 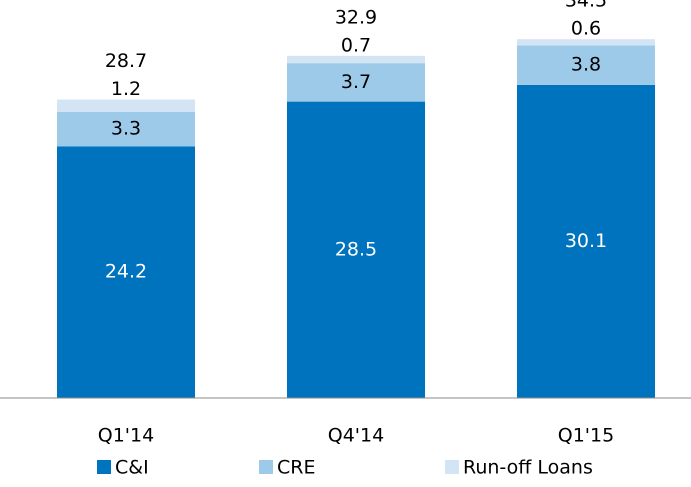 I want to click on x-tick-label: Q1'14, so click(x=126, y=436).